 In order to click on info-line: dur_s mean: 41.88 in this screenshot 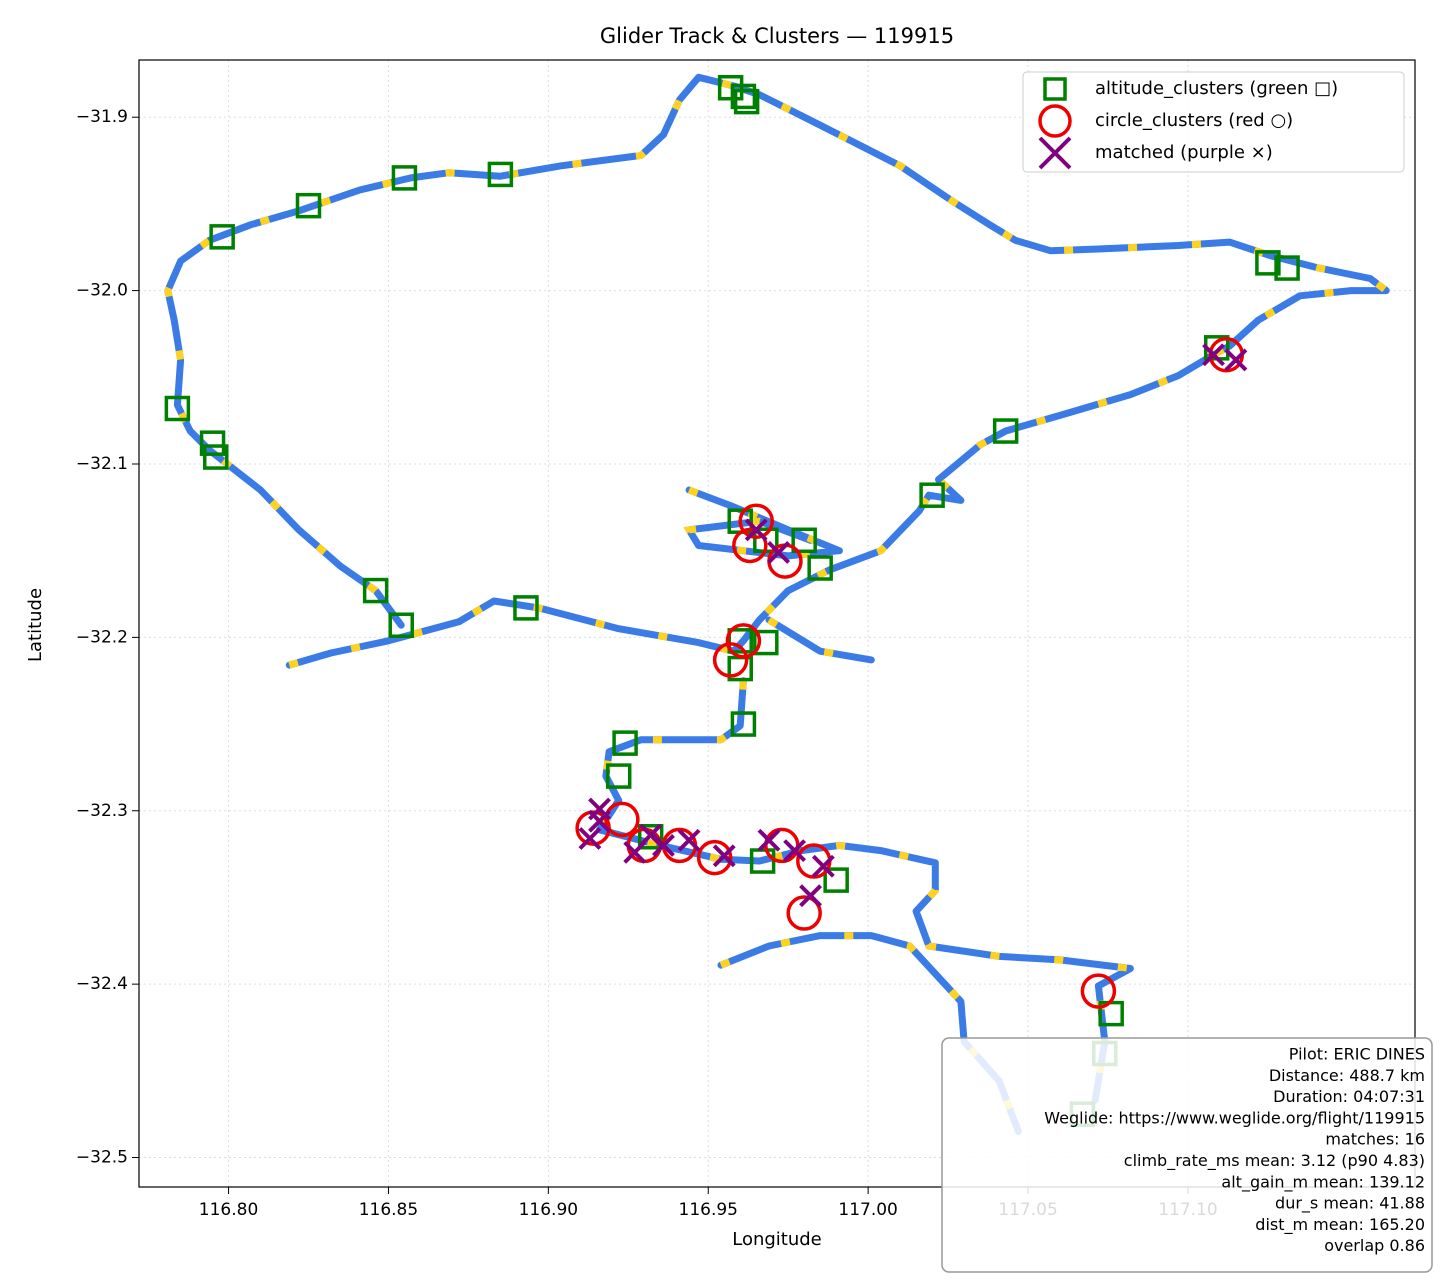, I will do `click(1350, 1204)`.